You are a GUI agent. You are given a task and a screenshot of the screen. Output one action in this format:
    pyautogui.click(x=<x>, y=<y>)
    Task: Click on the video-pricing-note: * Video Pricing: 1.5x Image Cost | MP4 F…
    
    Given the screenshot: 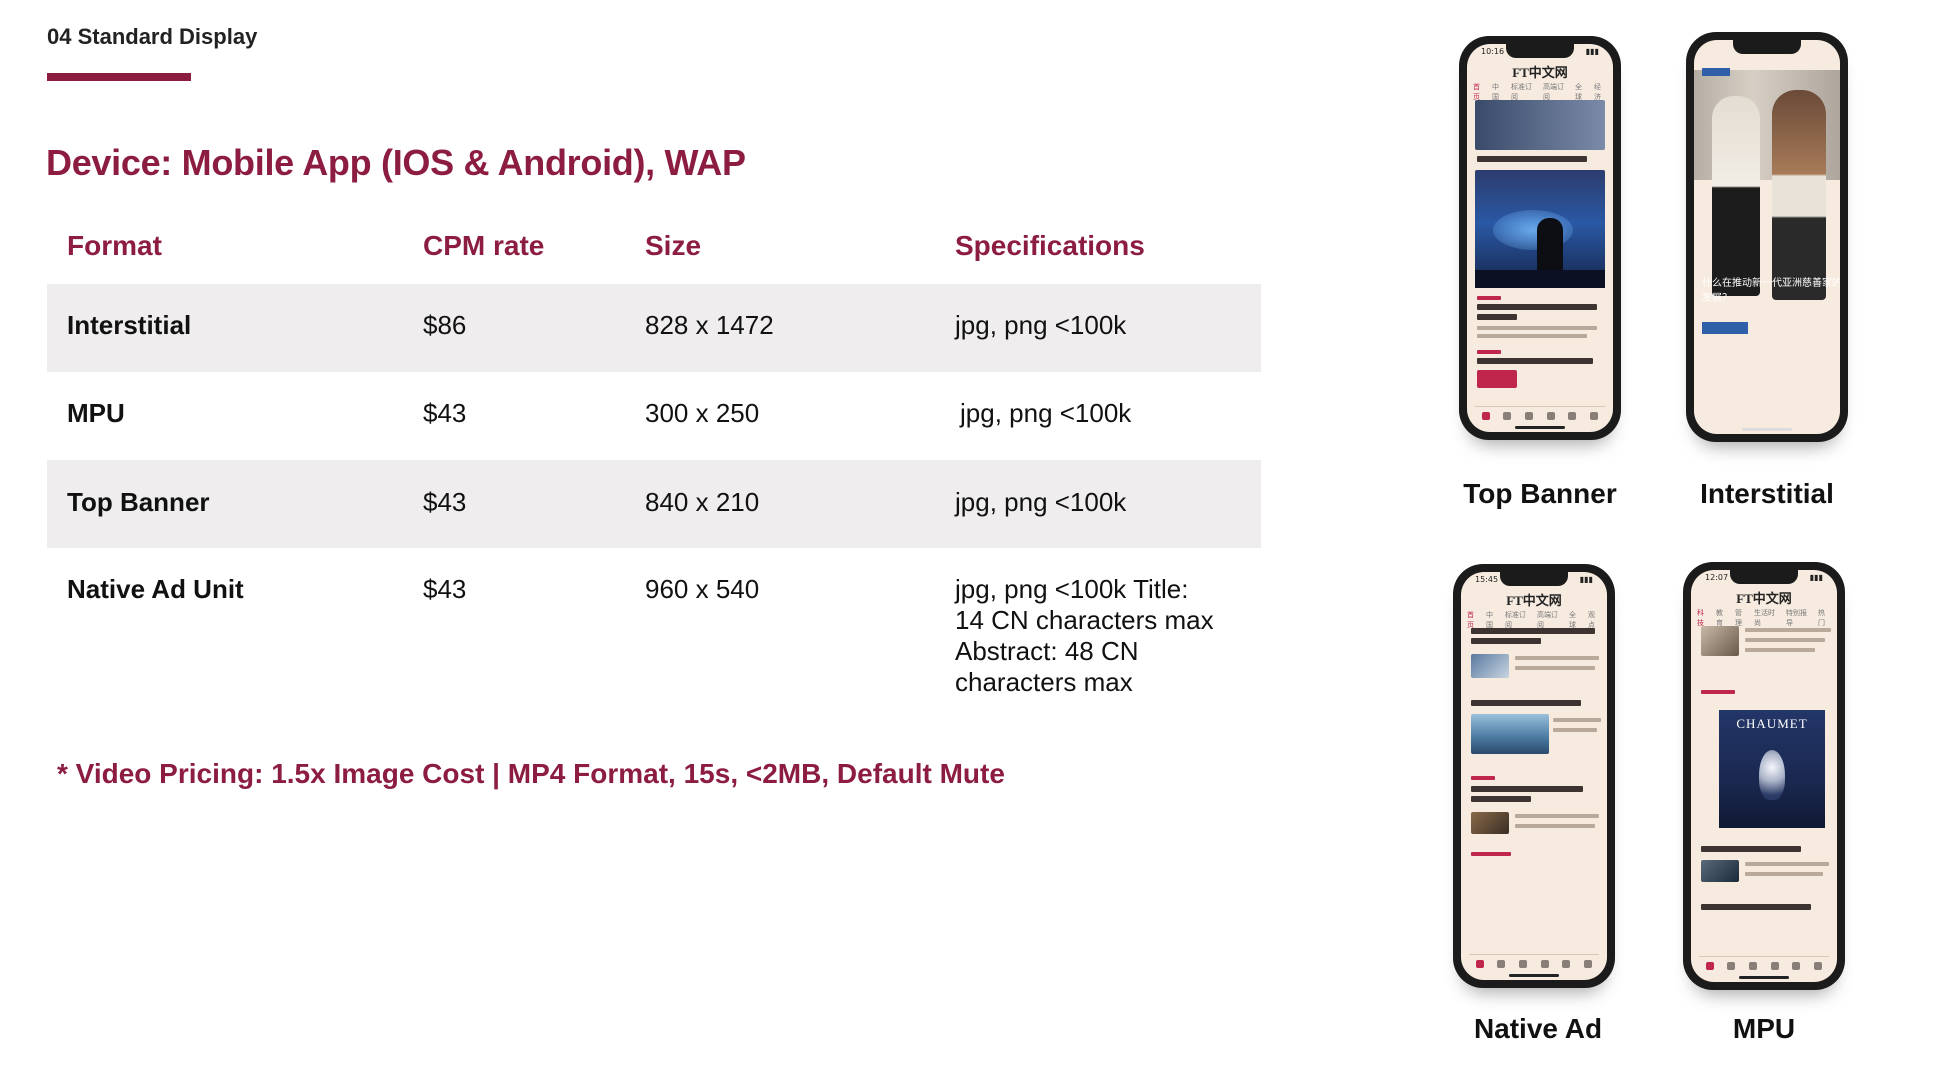 What is the action you would take?
    pyautogui.click(x=531, y=773)
    